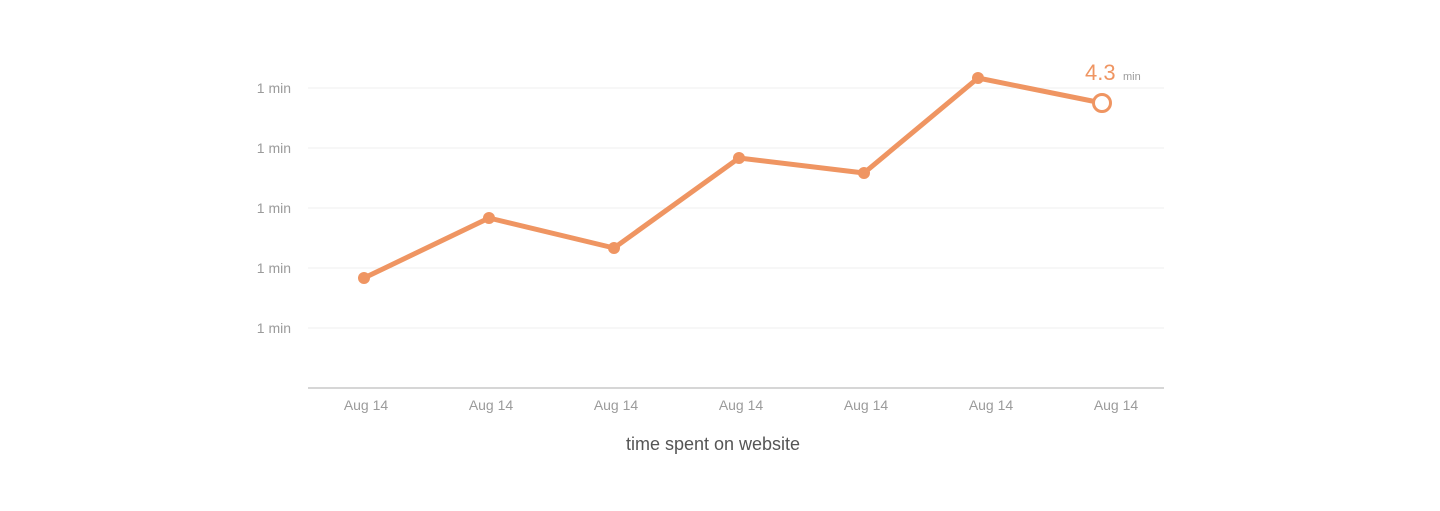  Describe the element at coordinates (1100, 72) in the screenshot. I see `last-value-number: 4.3` at that location.